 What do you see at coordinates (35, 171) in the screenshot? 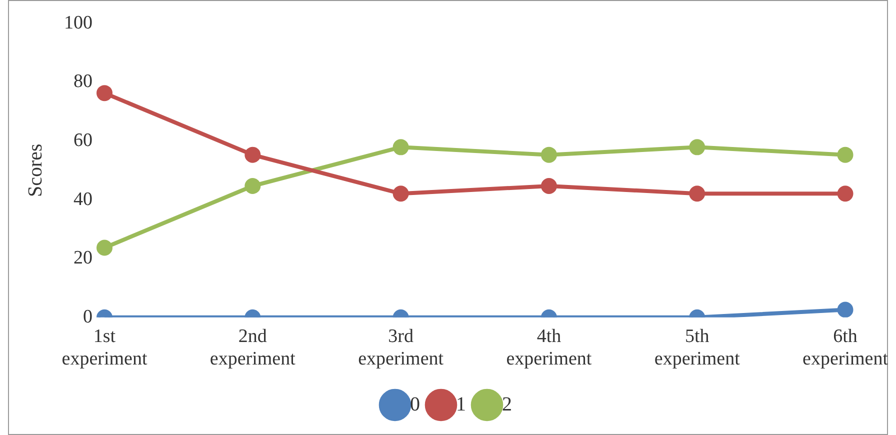
I see `y-axis-title: Scores` at bounding box center [35, 171].